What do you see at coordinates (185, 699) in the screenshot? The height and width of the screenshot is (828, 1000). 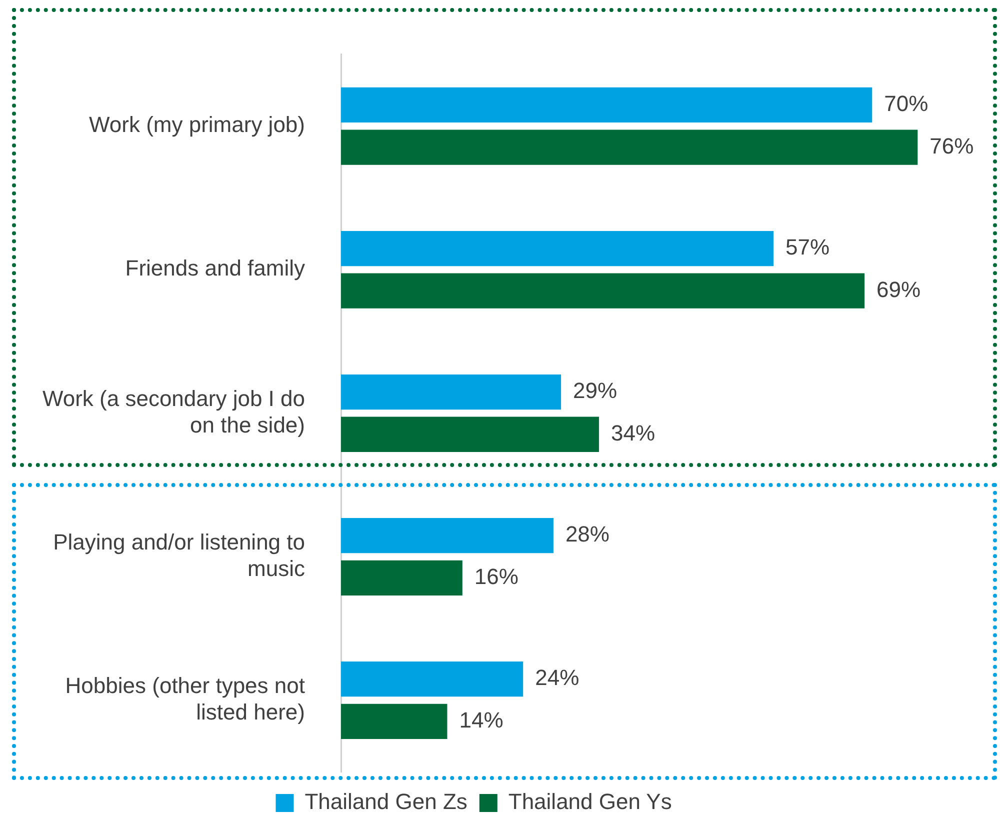 I see `y-tick-label: Hobbies (other types not listed here)` at bounding box center [185, 699].